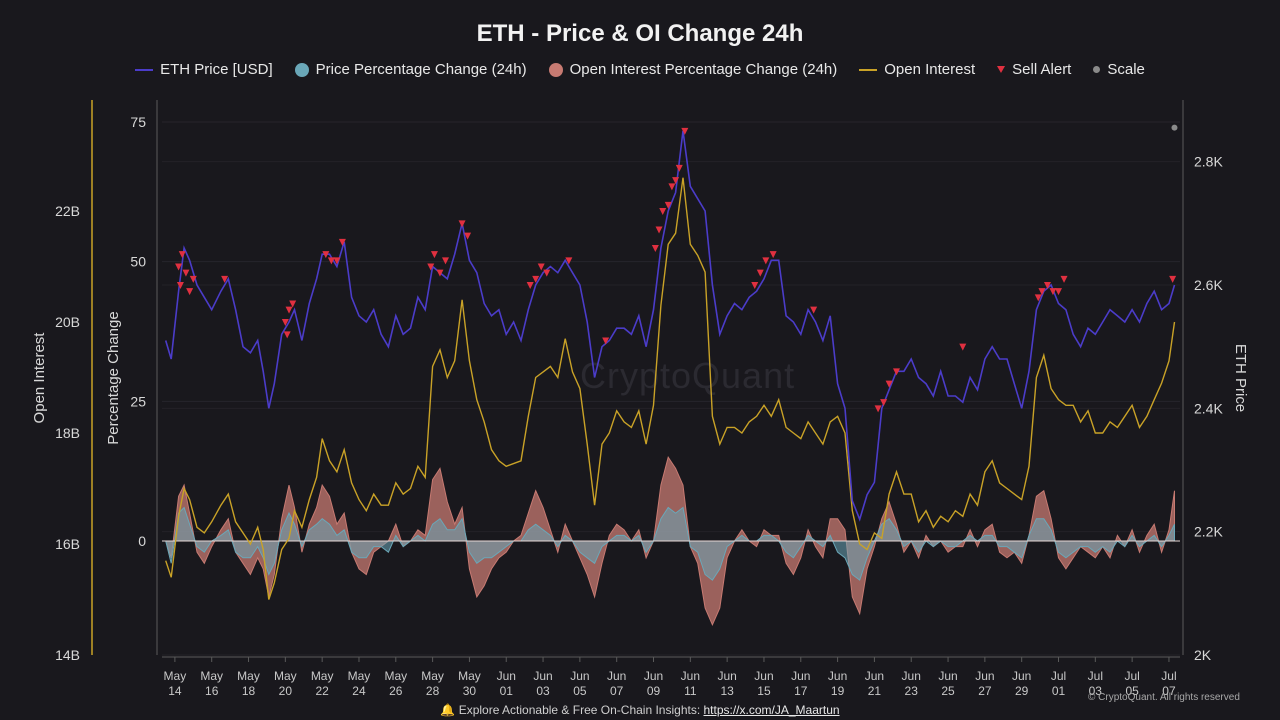 Image resolution: width=1280 pixels, height=720 pixels. I want to click on axis-title-percentage: Percentage Change, so click(113, 377).